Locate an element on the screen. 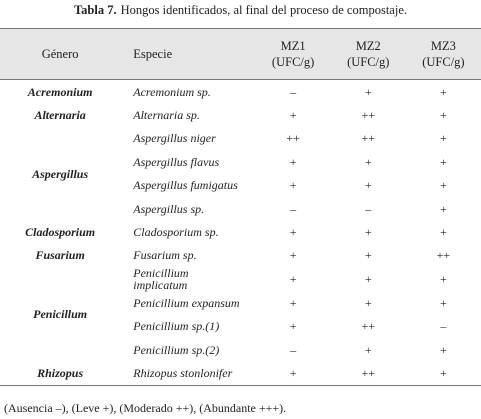  species-text: Rhizopus stonlonifer is located at coordinates (183, 372).